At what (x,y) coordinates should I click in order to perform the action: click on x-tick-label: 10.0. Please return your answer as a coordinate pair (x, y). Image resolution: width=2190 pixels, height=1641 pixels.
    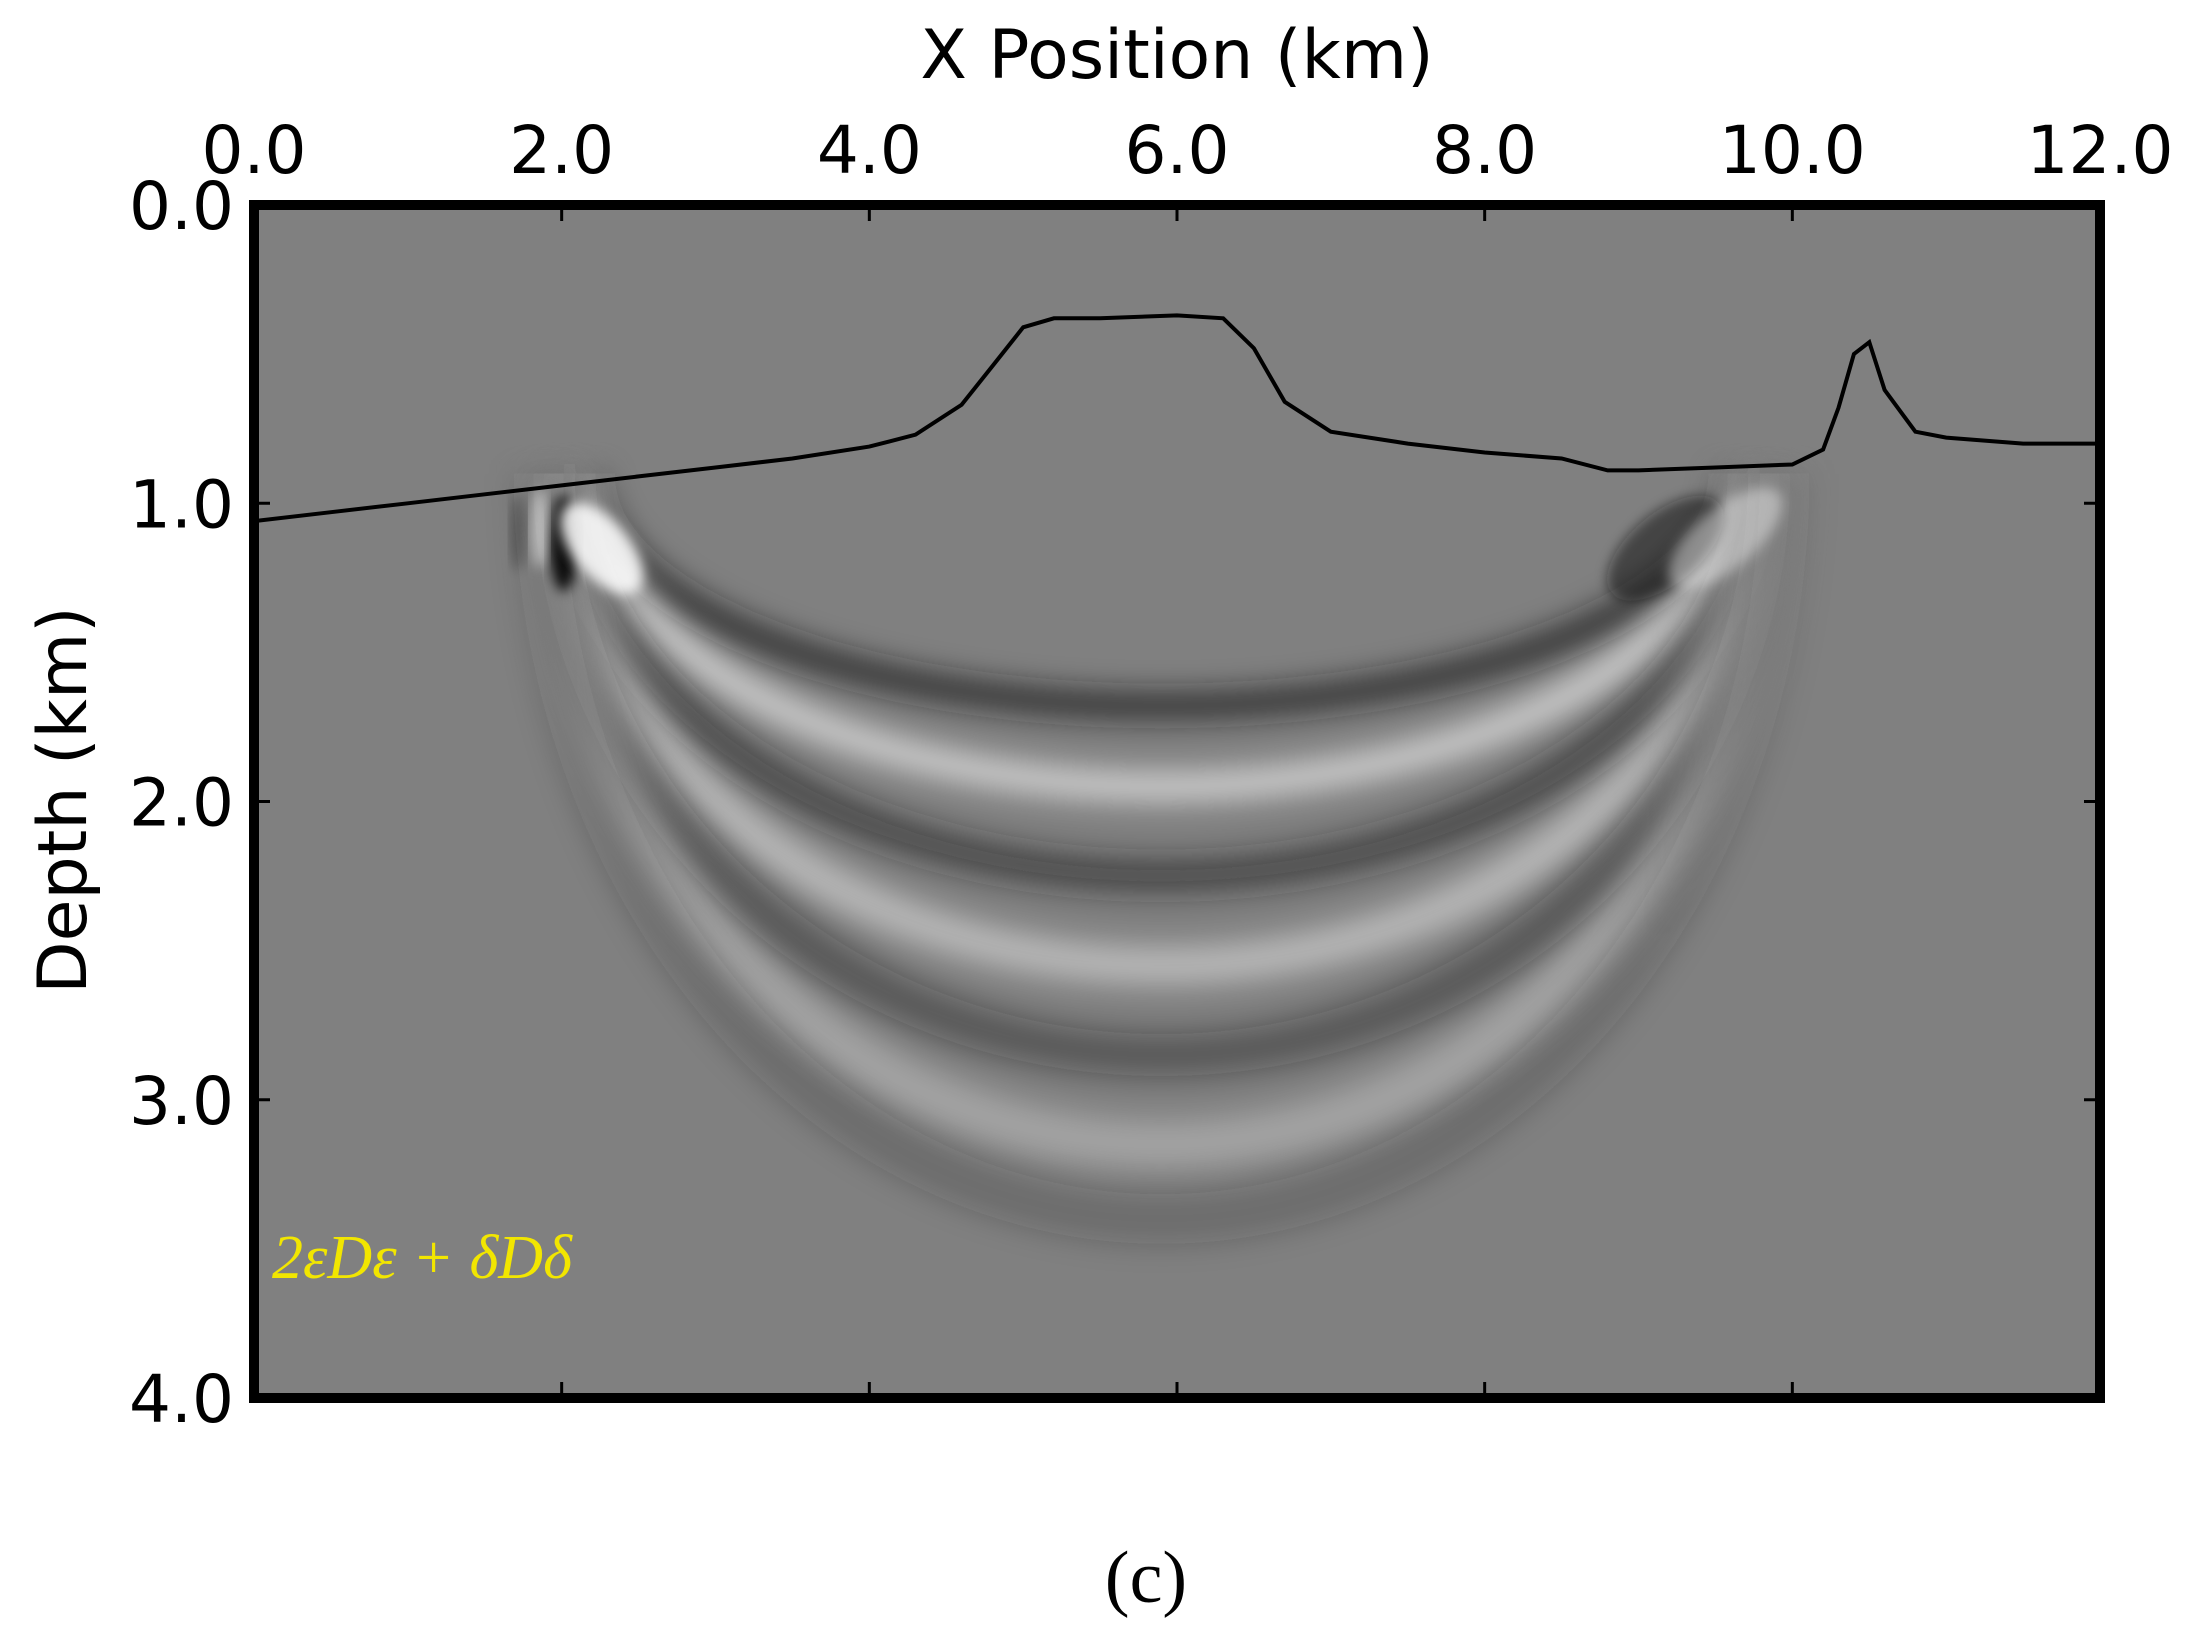
    Looking at the image, I should click on (1792, 150).